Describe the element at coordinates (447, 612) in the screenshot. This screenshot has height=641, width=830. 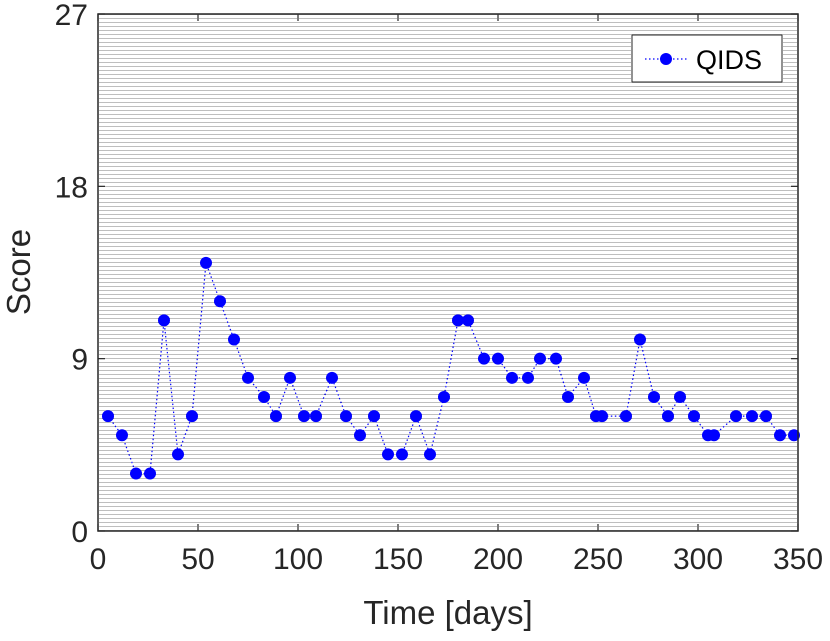
I see `x-axis-label: Time [days]` at that location.